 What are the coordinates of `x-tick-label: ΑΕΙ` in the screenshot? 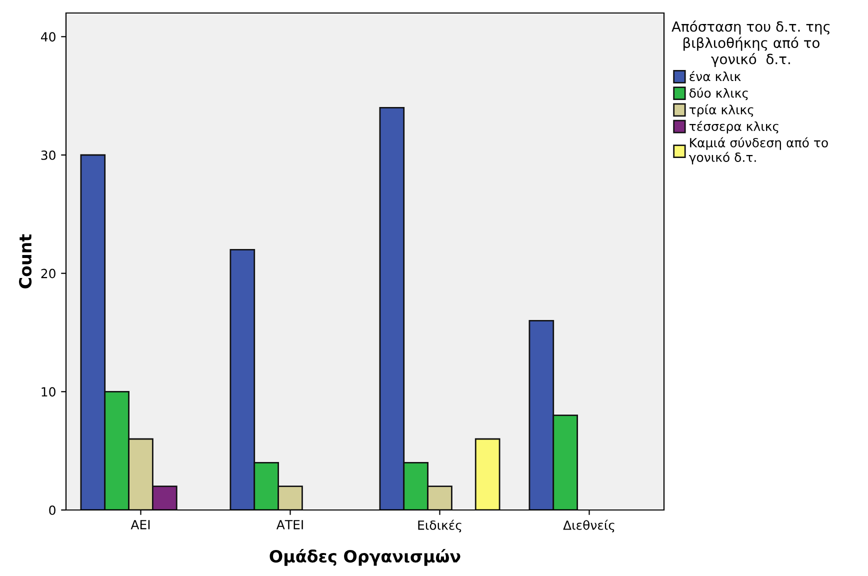 It's located at (140, 525).